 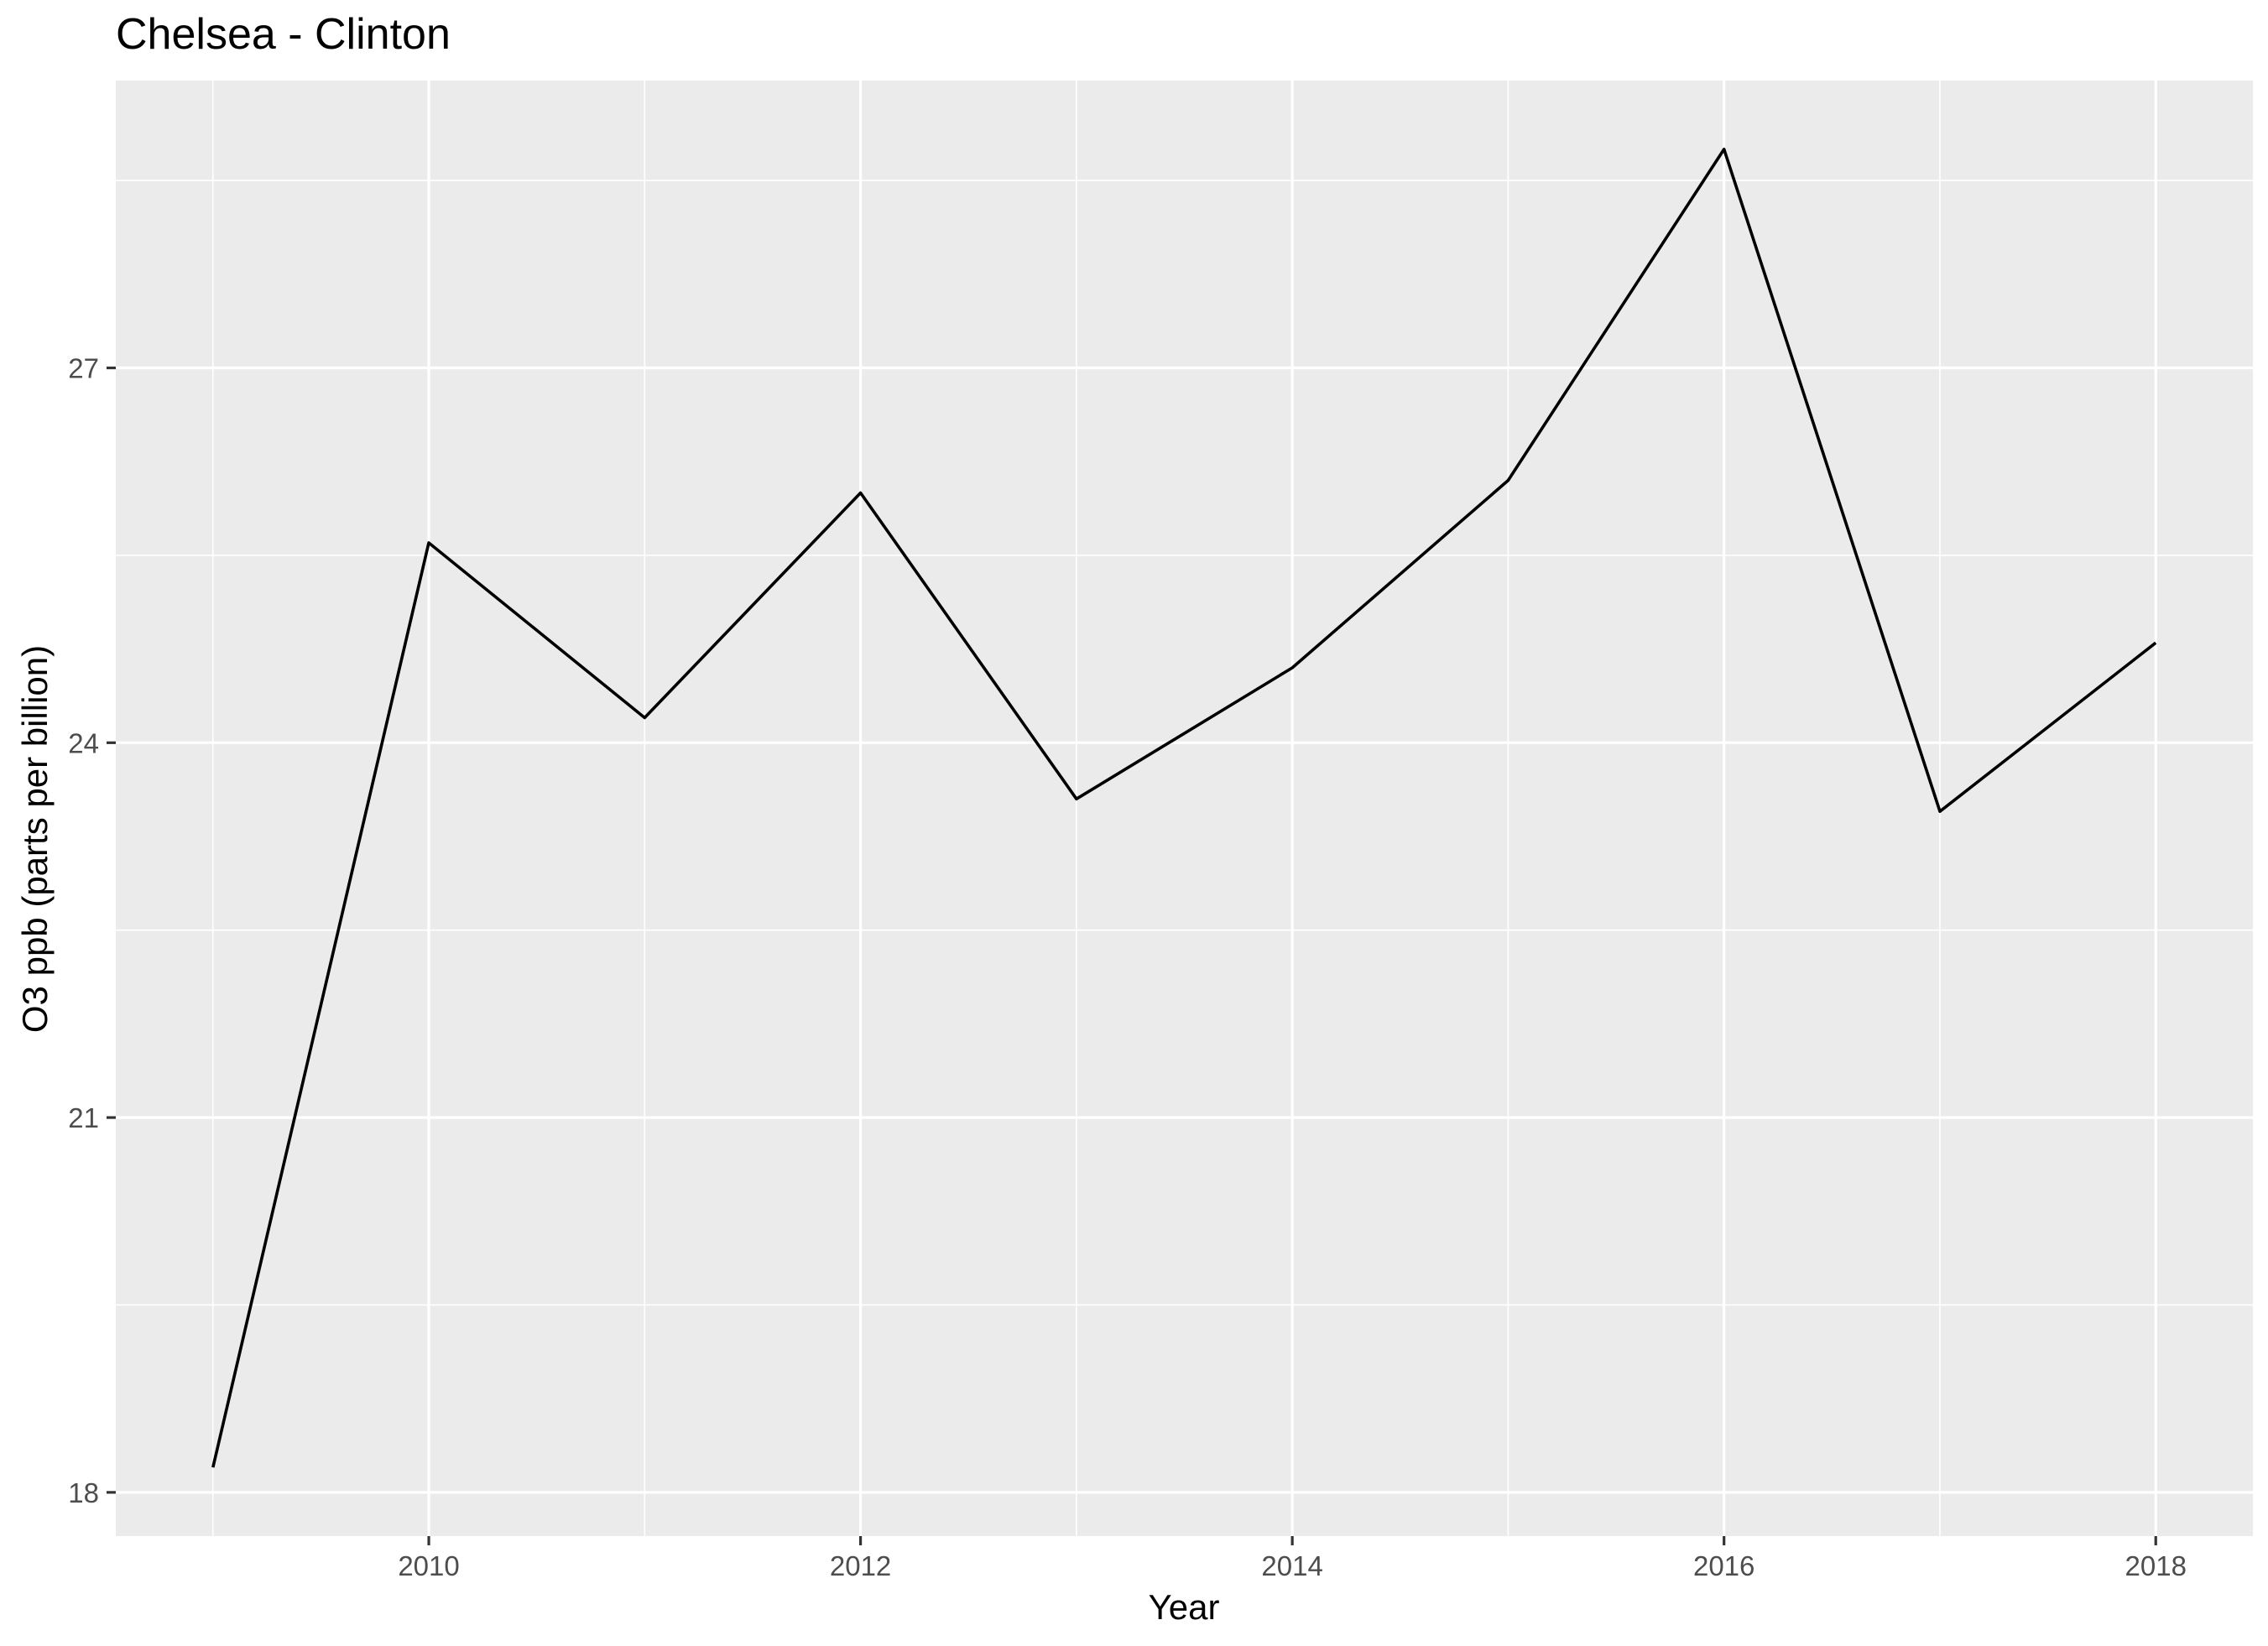 I want to click on x-tick-label: 2018, so click(x=2156, y=1566).